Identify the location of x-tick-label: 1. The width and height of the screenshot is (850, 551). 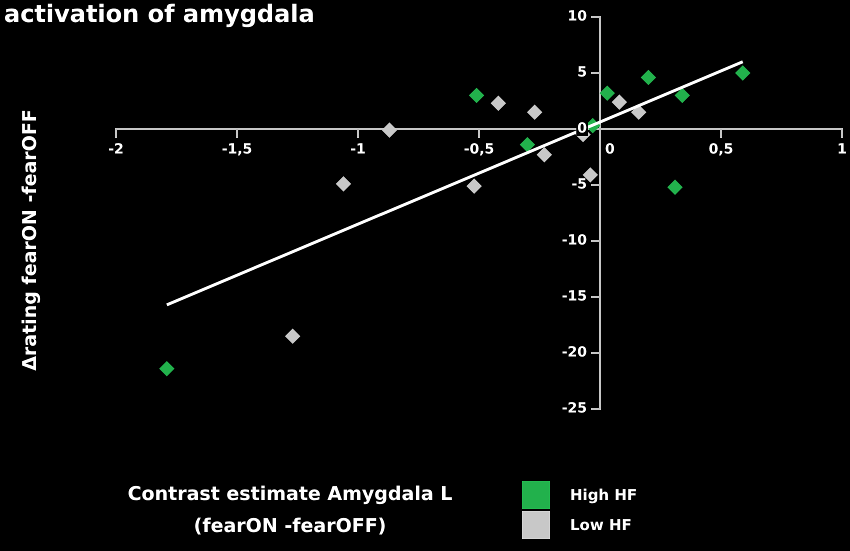
(842, 150).